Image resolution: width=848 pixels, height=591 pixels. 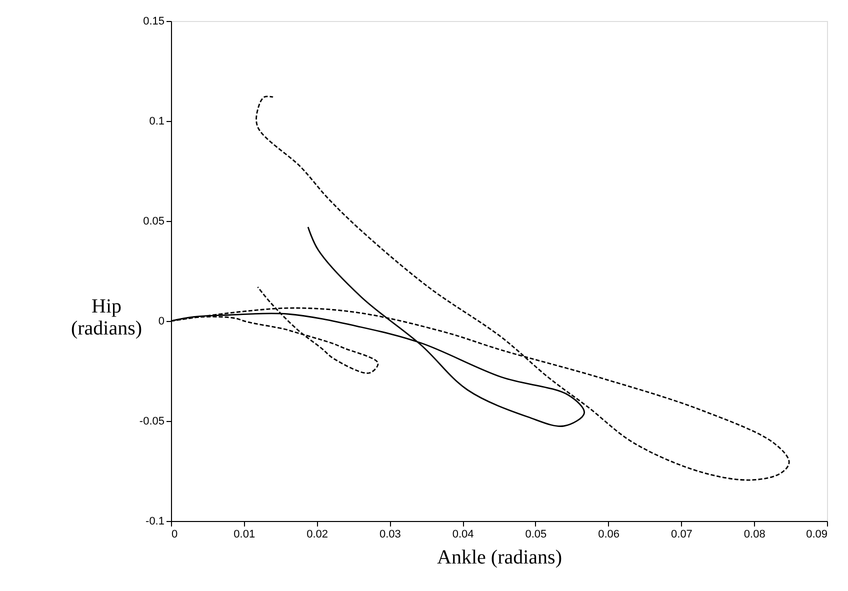 What do you see at coordinates (153, 22) in the screenshot?
I see `y-tick-label: 0.15` at bounding box center [153, 22].